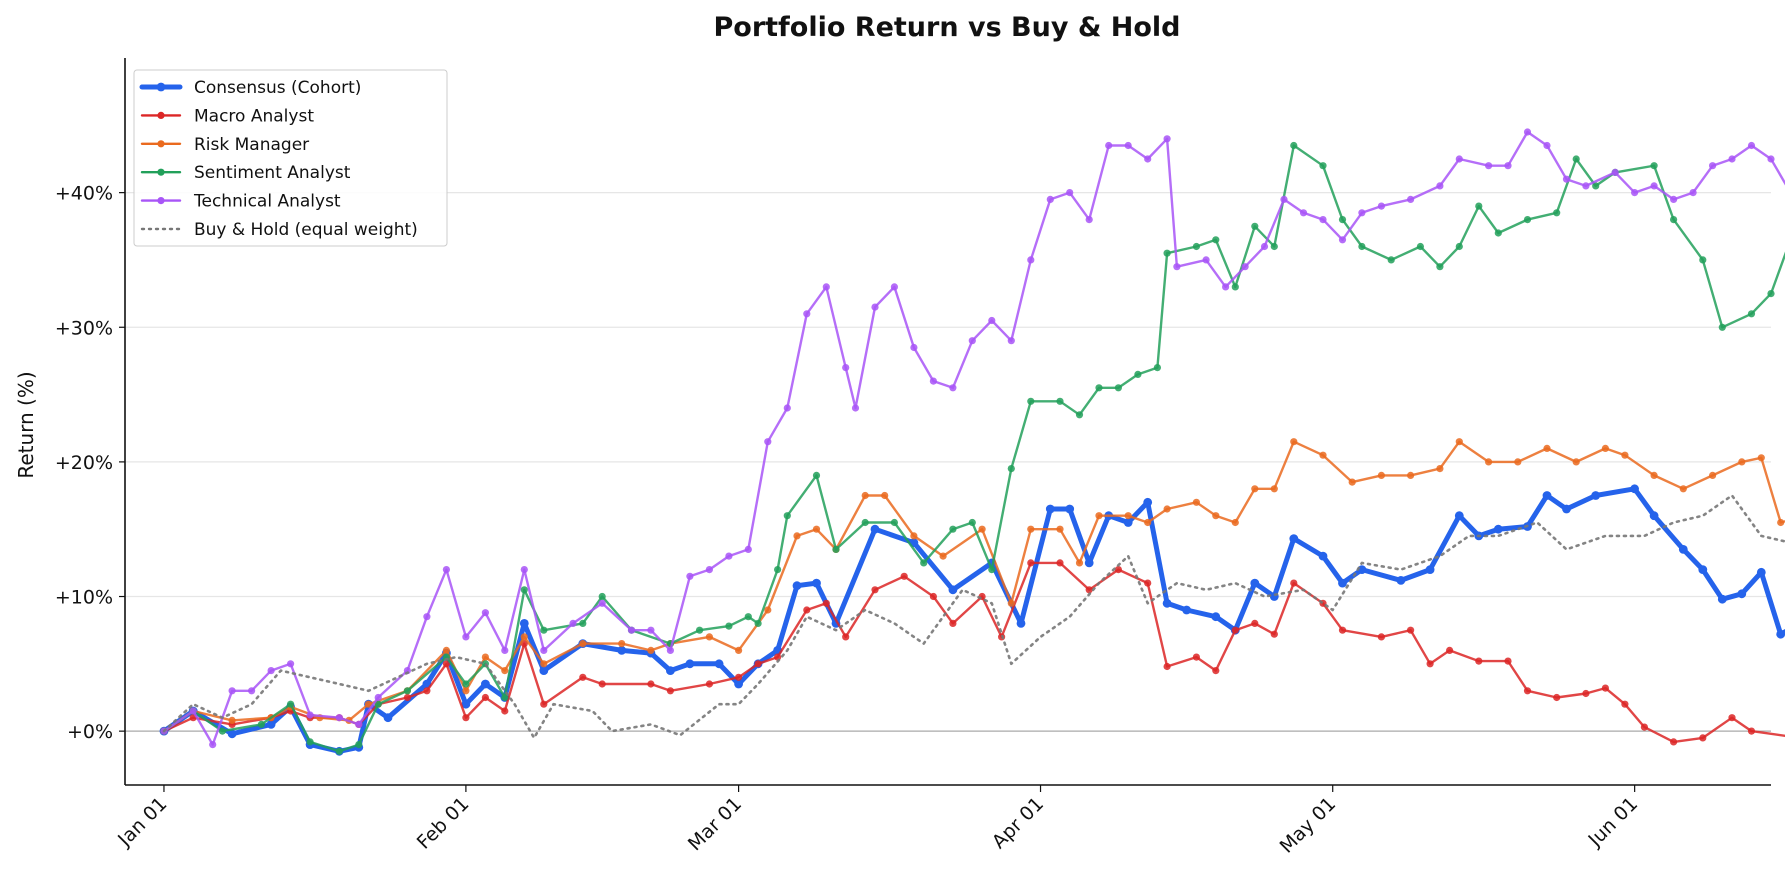 The width and height of the screenshot is (1785, 883). Describe the element at coordinates (272, 173) in the screenshot. I see `legend-label: Sentiment Analyst` at that location.